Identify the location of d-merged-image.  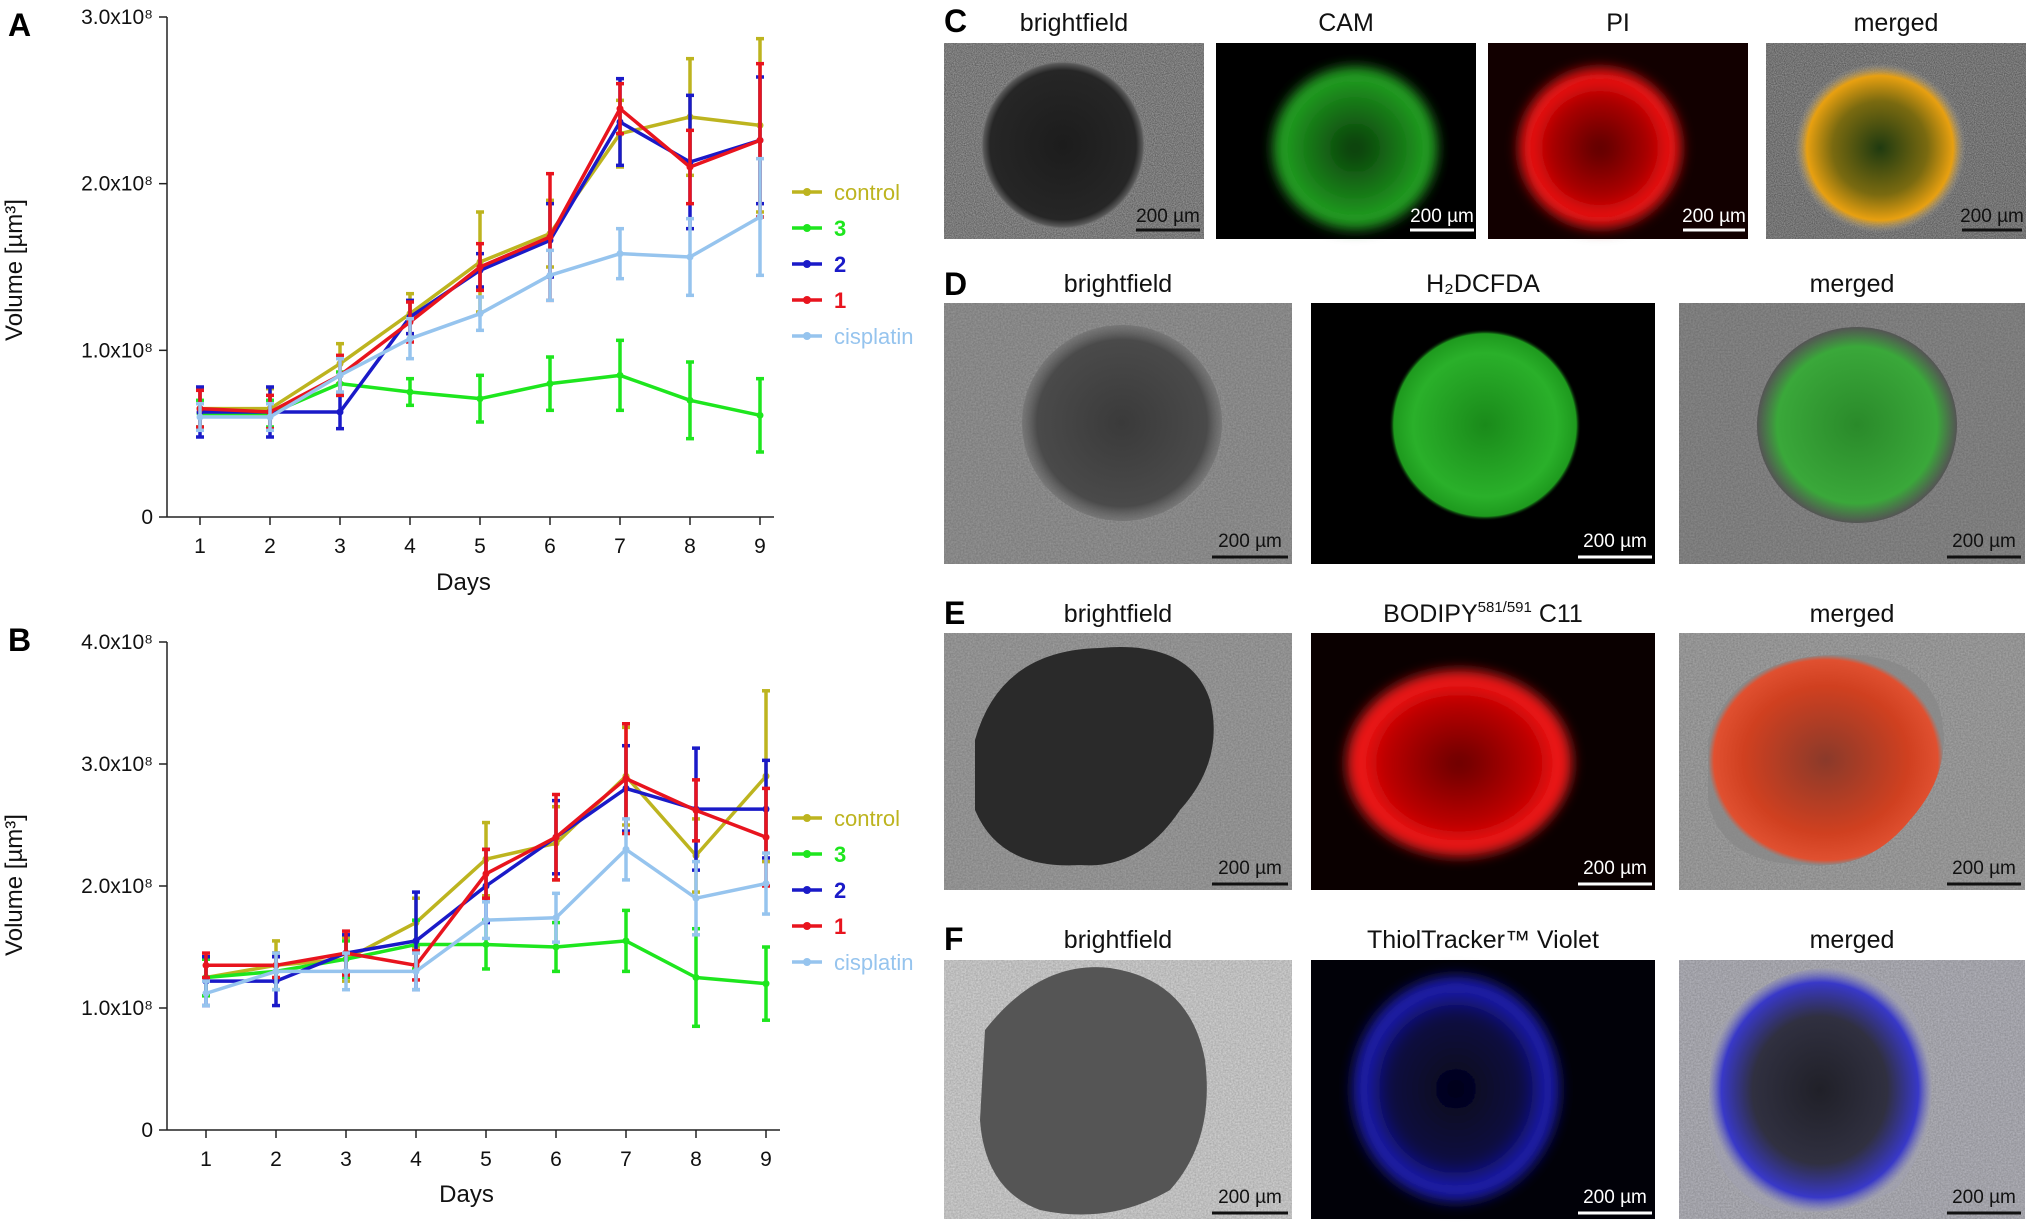
(1852, 433).